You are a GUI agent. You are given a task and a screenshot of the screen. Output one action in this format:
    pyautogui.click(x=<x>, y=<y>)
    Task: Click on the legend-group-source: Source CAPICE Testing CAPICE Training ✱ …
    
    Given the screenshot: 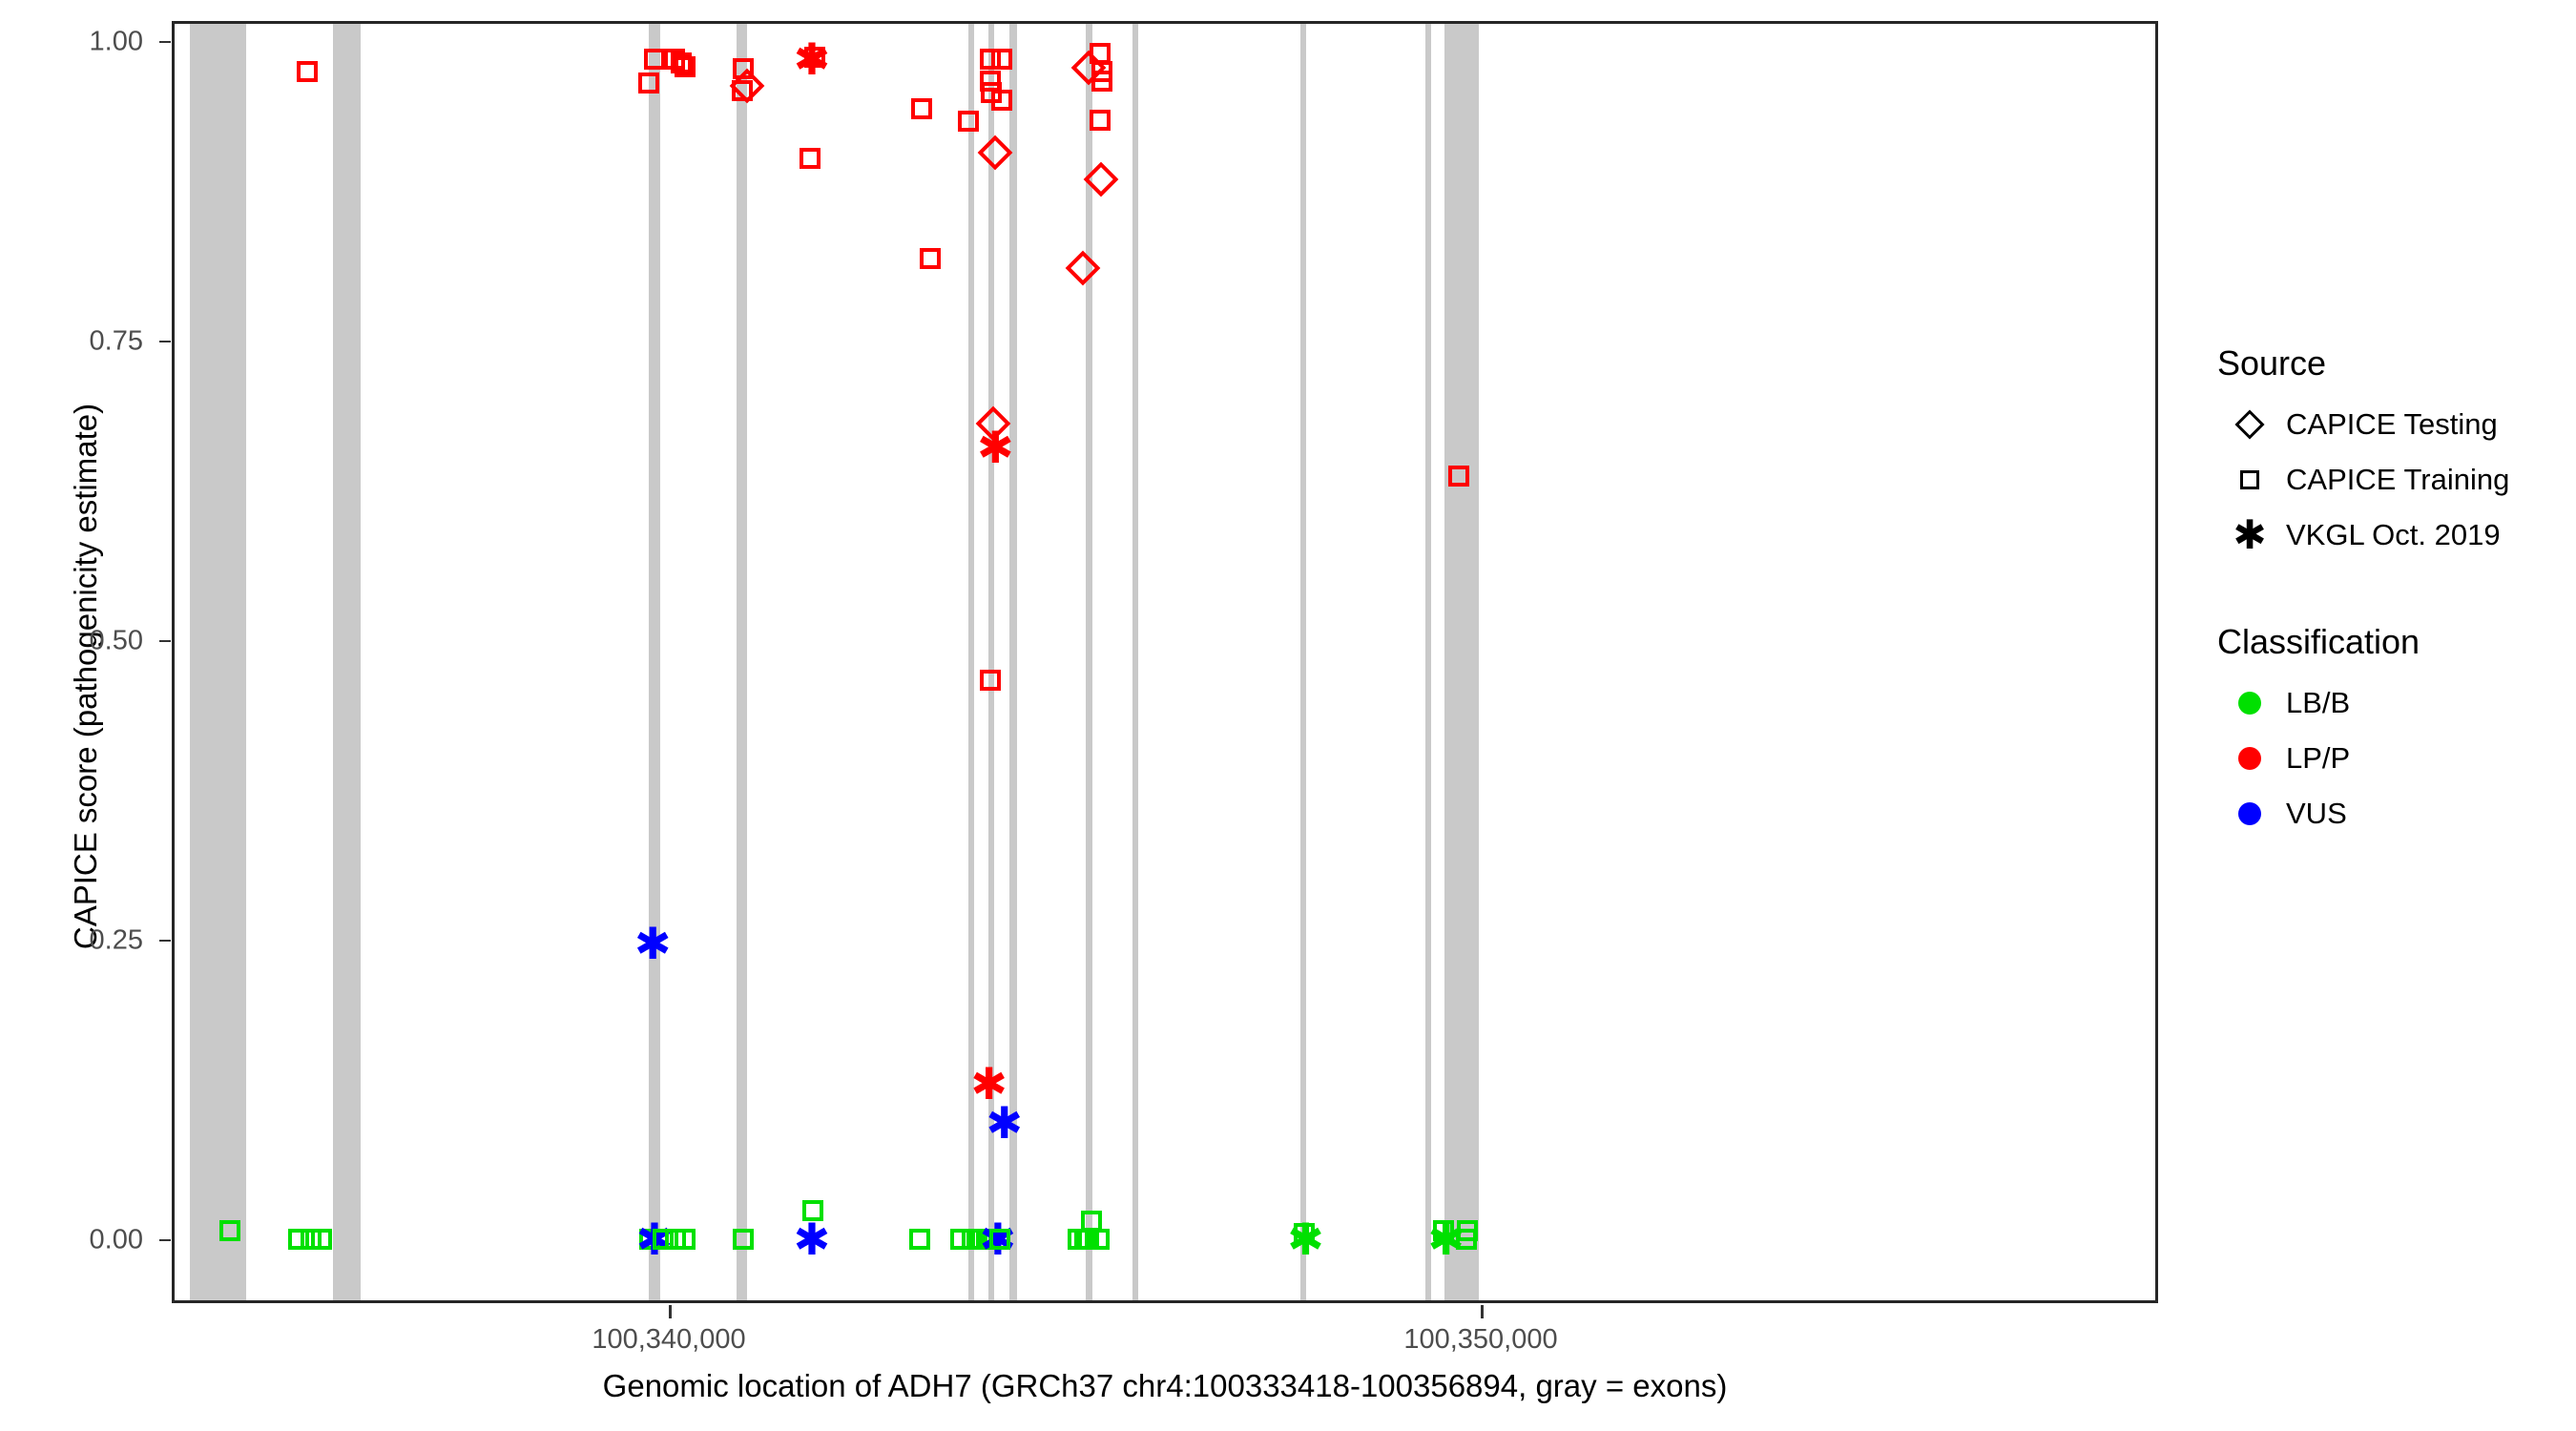 What is the action you would take?
    pyautogui.click(x=2389, y=453)
    